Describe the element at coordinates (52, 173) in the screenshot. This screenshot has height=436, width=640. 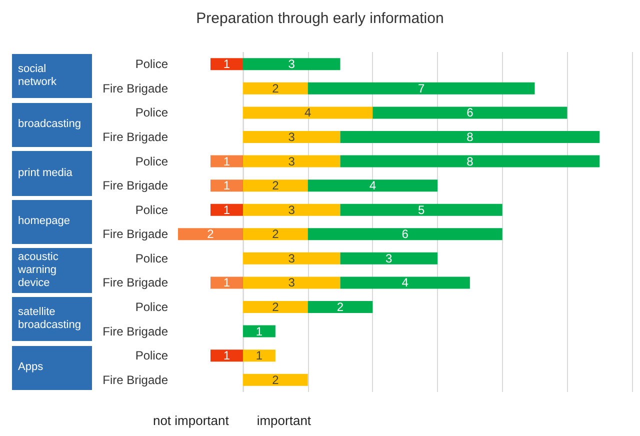
I see `text: print media` at that location.